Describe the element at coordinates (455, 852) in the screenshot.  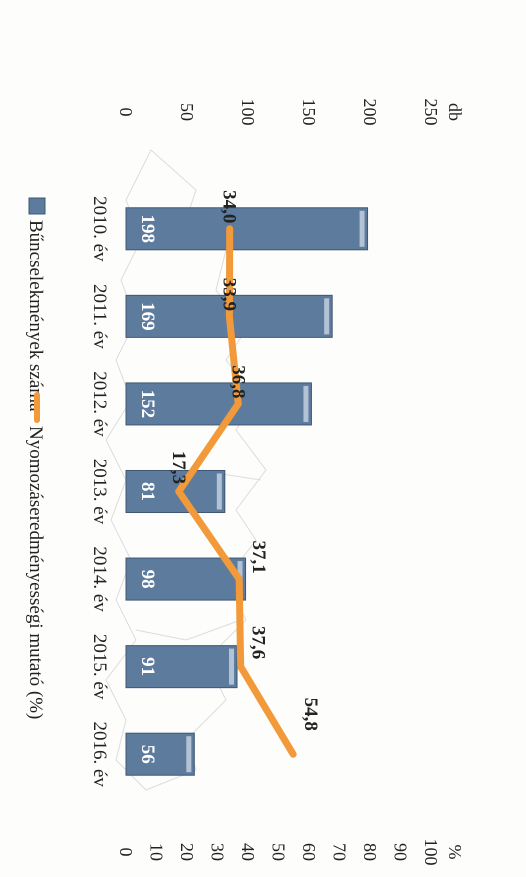
I see `right-axis-unit: %` at that location.